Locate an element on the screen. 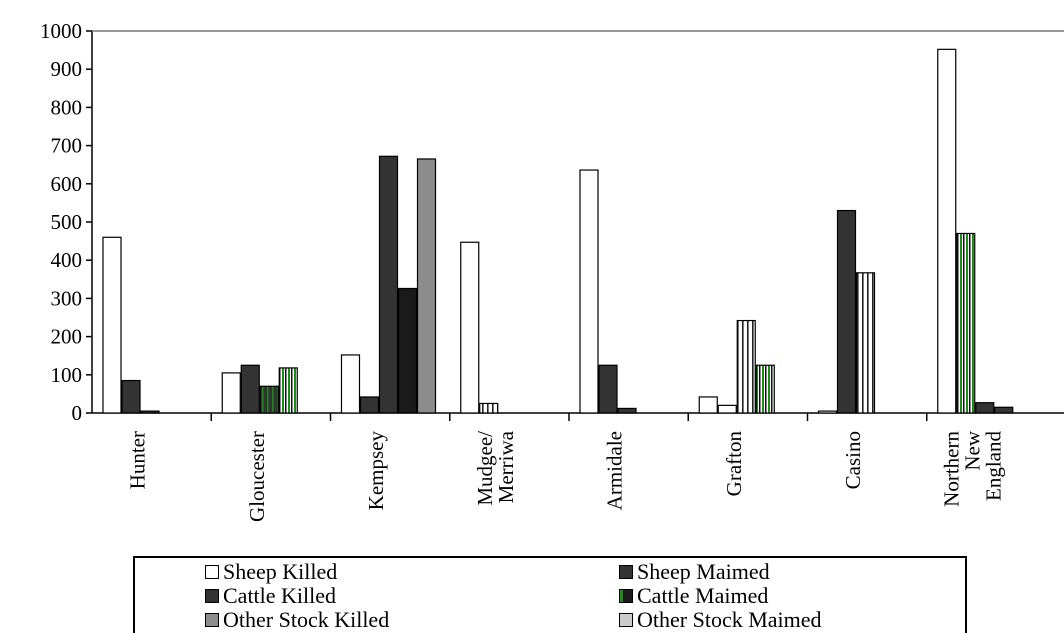 The height and width of the screenshot is (633, 1064). legend-item-cattle-maimed: Cattle Maimed is located at coordinates (693, 596).